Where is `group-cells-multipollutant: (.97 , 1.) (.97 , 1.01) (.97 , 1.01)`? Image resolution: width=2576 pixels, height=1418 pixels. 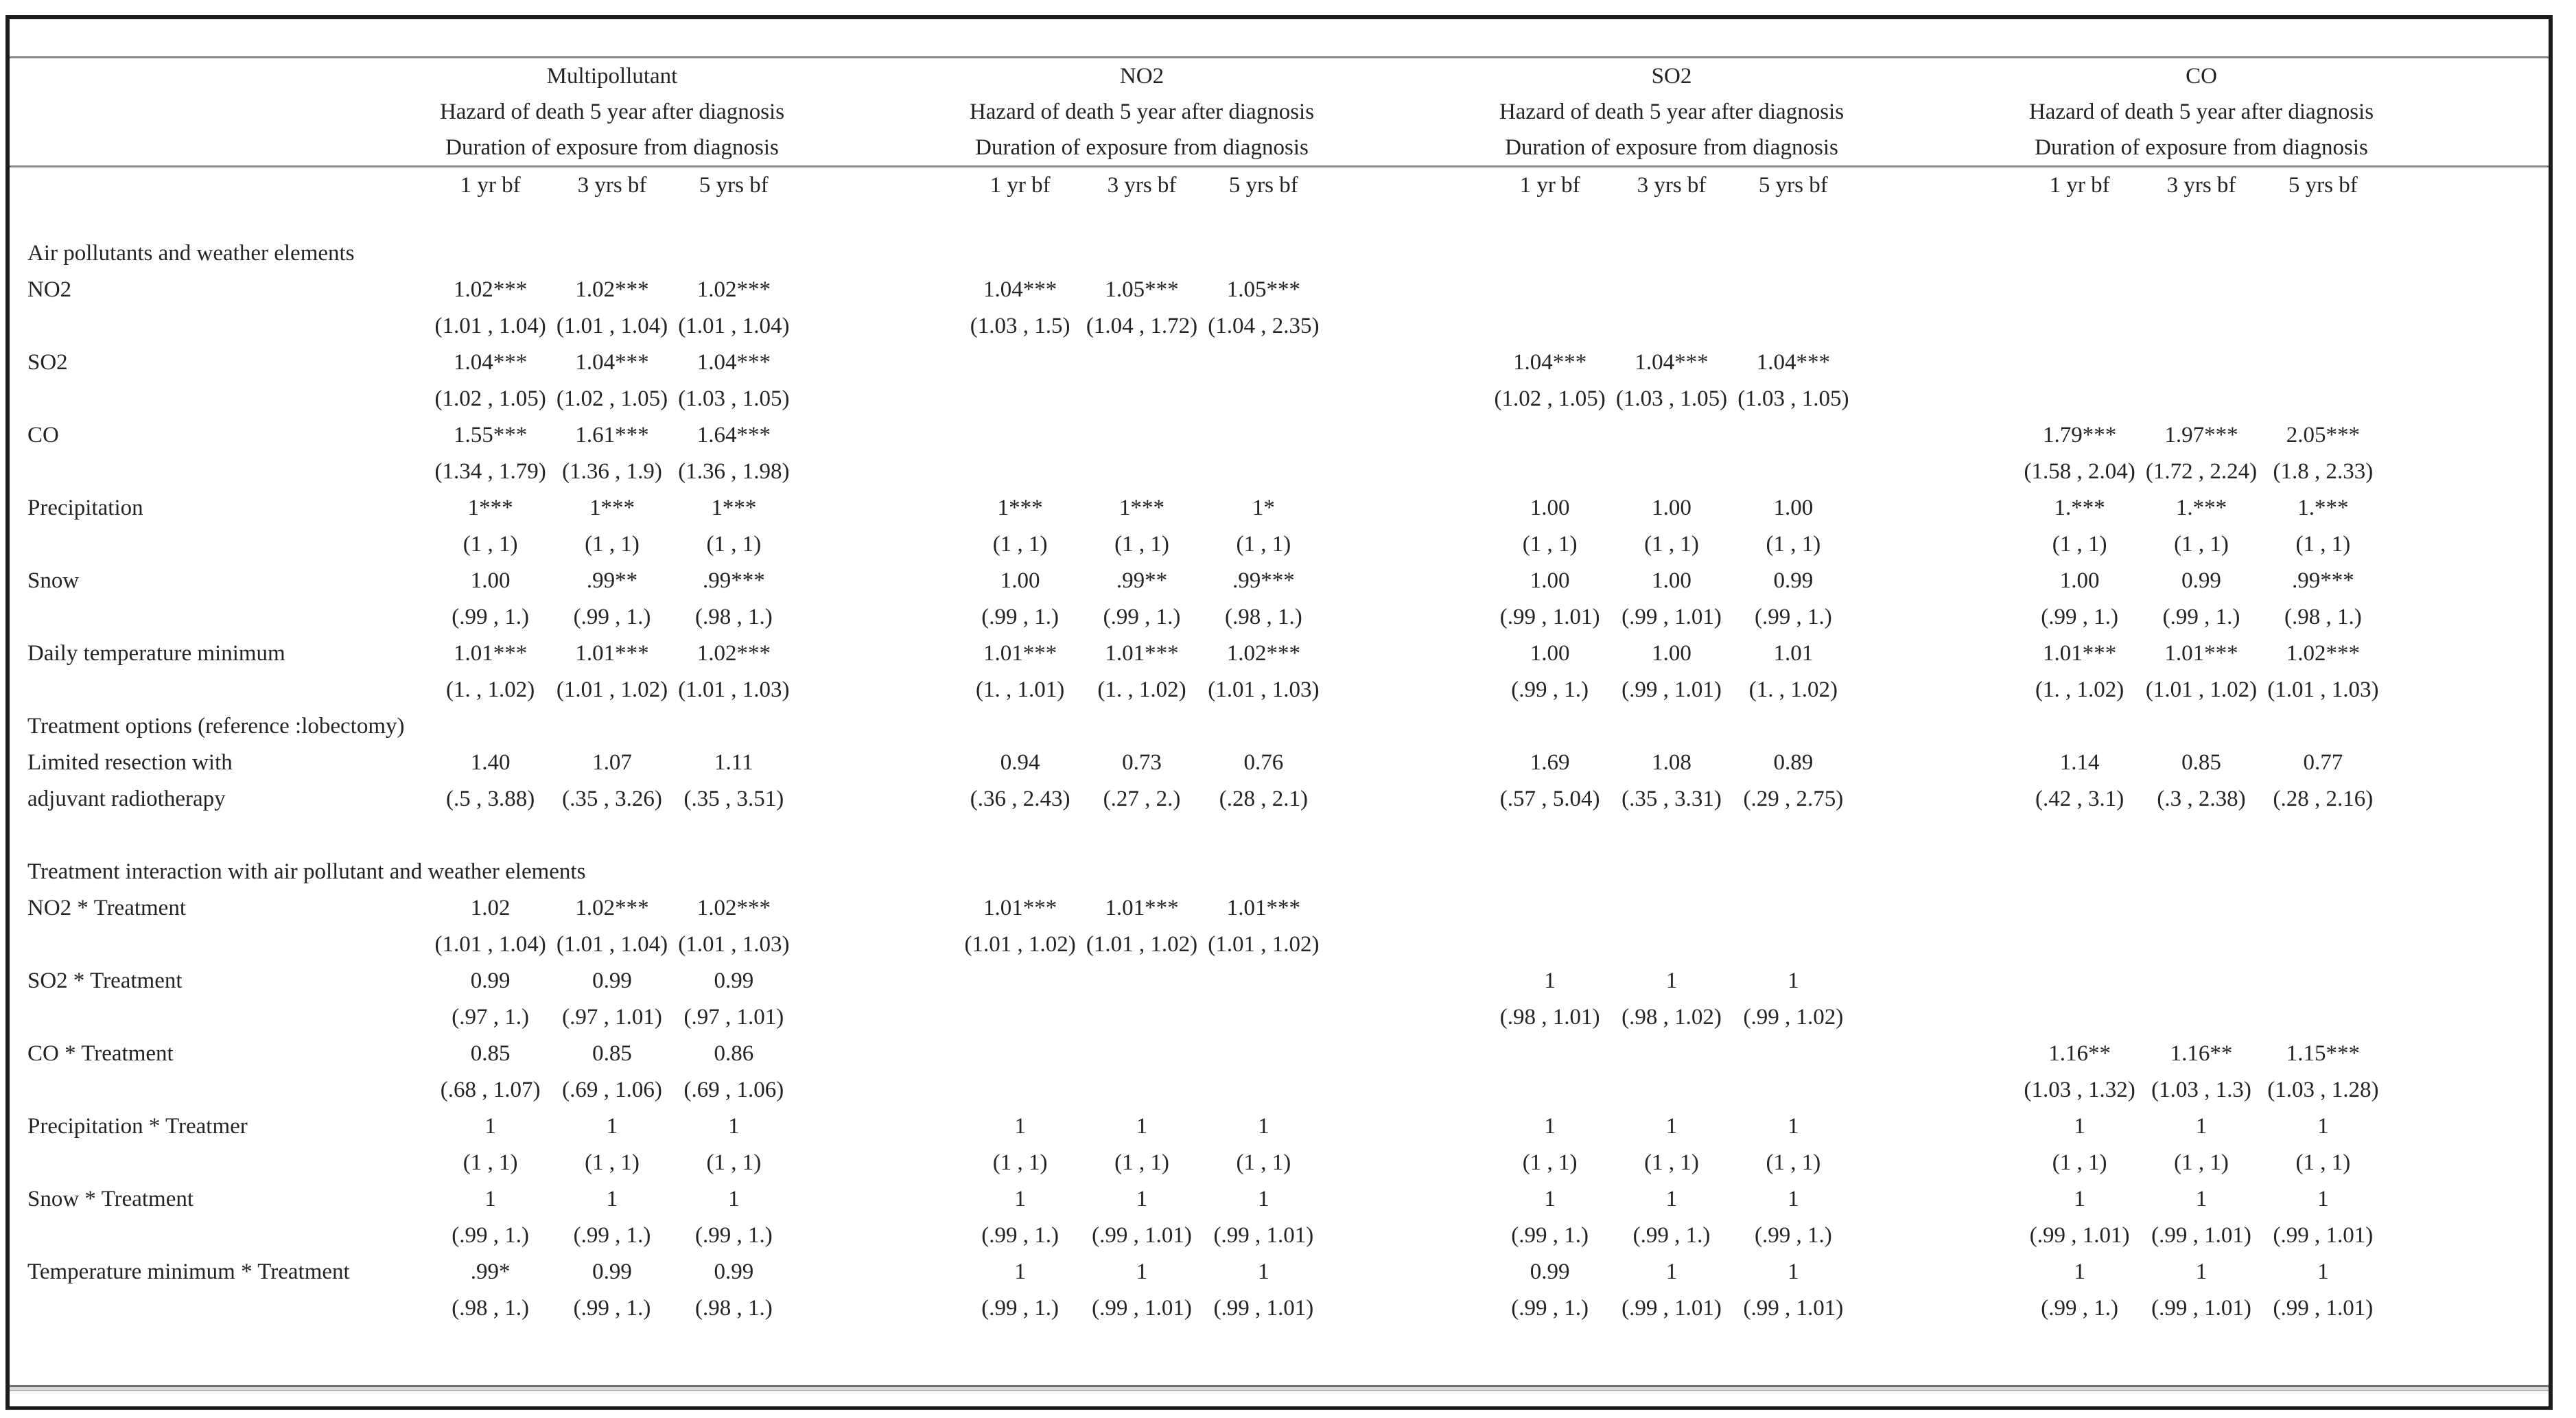
group-cells-multipollutant: (.97 , 1.) (.97 , 1.01) (.97 , 1.01) is located at coordinates (694, 1017).